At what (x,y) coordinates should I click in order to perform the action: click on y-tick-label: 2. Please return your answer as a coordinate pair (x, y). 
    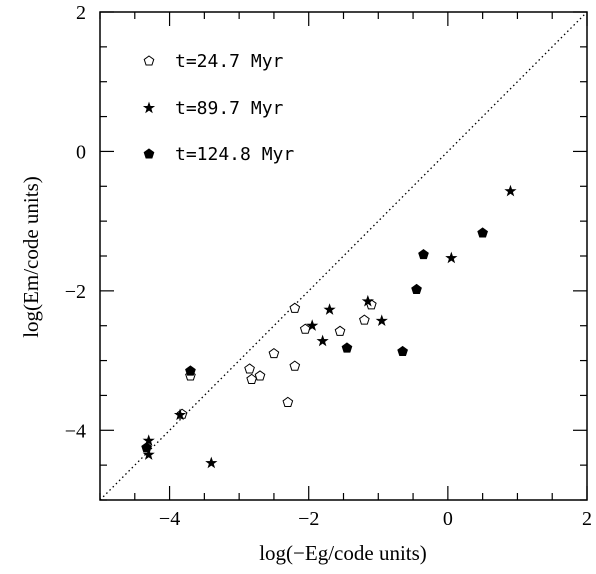
    Looking at the image, I should click on (81, 13).